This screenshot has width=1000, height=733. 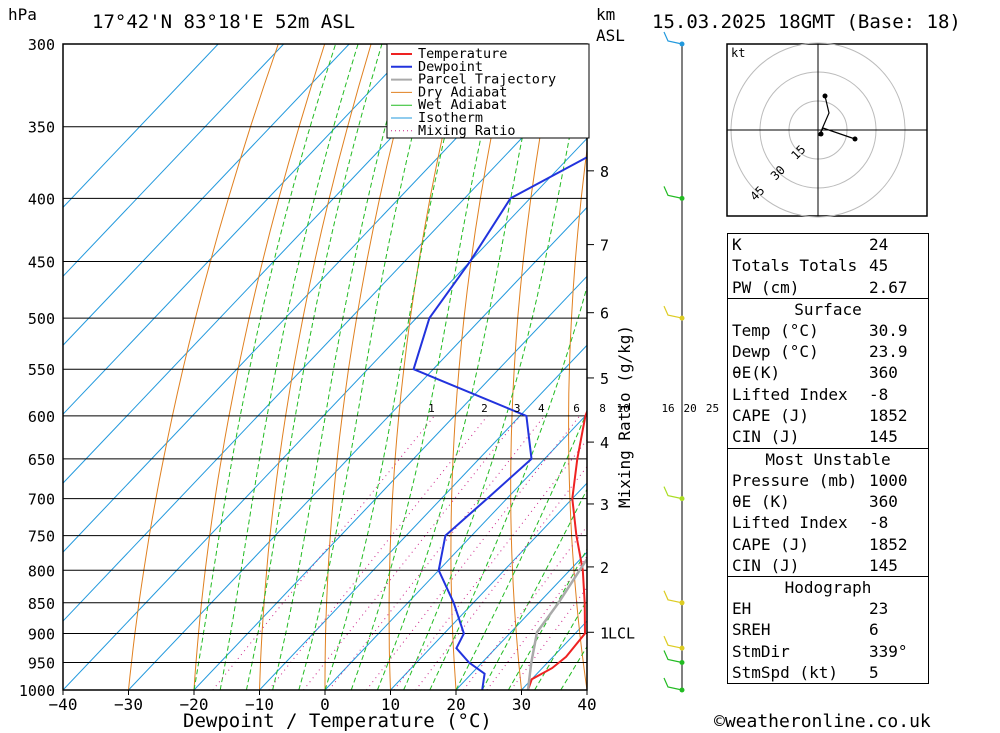 What do you see at coordinates (874, 673) in the screenshot?
I see `index-value: 5` at bounding box center [874, 673].